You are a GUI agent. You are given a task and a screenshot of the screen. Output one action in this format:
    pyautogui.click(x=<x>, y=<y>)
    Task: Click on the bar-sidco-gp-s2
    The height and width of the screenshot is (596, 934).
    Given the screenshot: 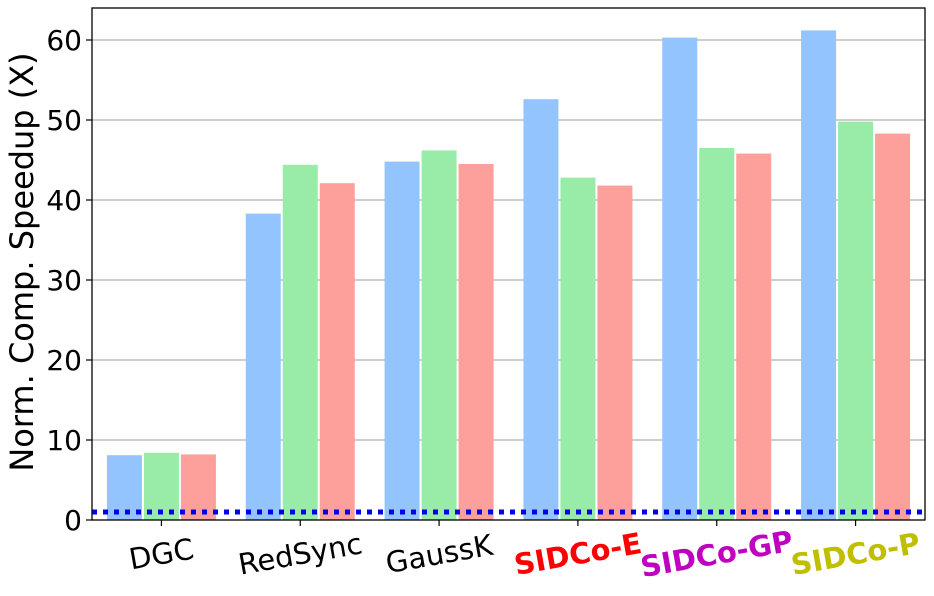 What is the action you would take?
    pyautogui.click(x=717, y=334)
    